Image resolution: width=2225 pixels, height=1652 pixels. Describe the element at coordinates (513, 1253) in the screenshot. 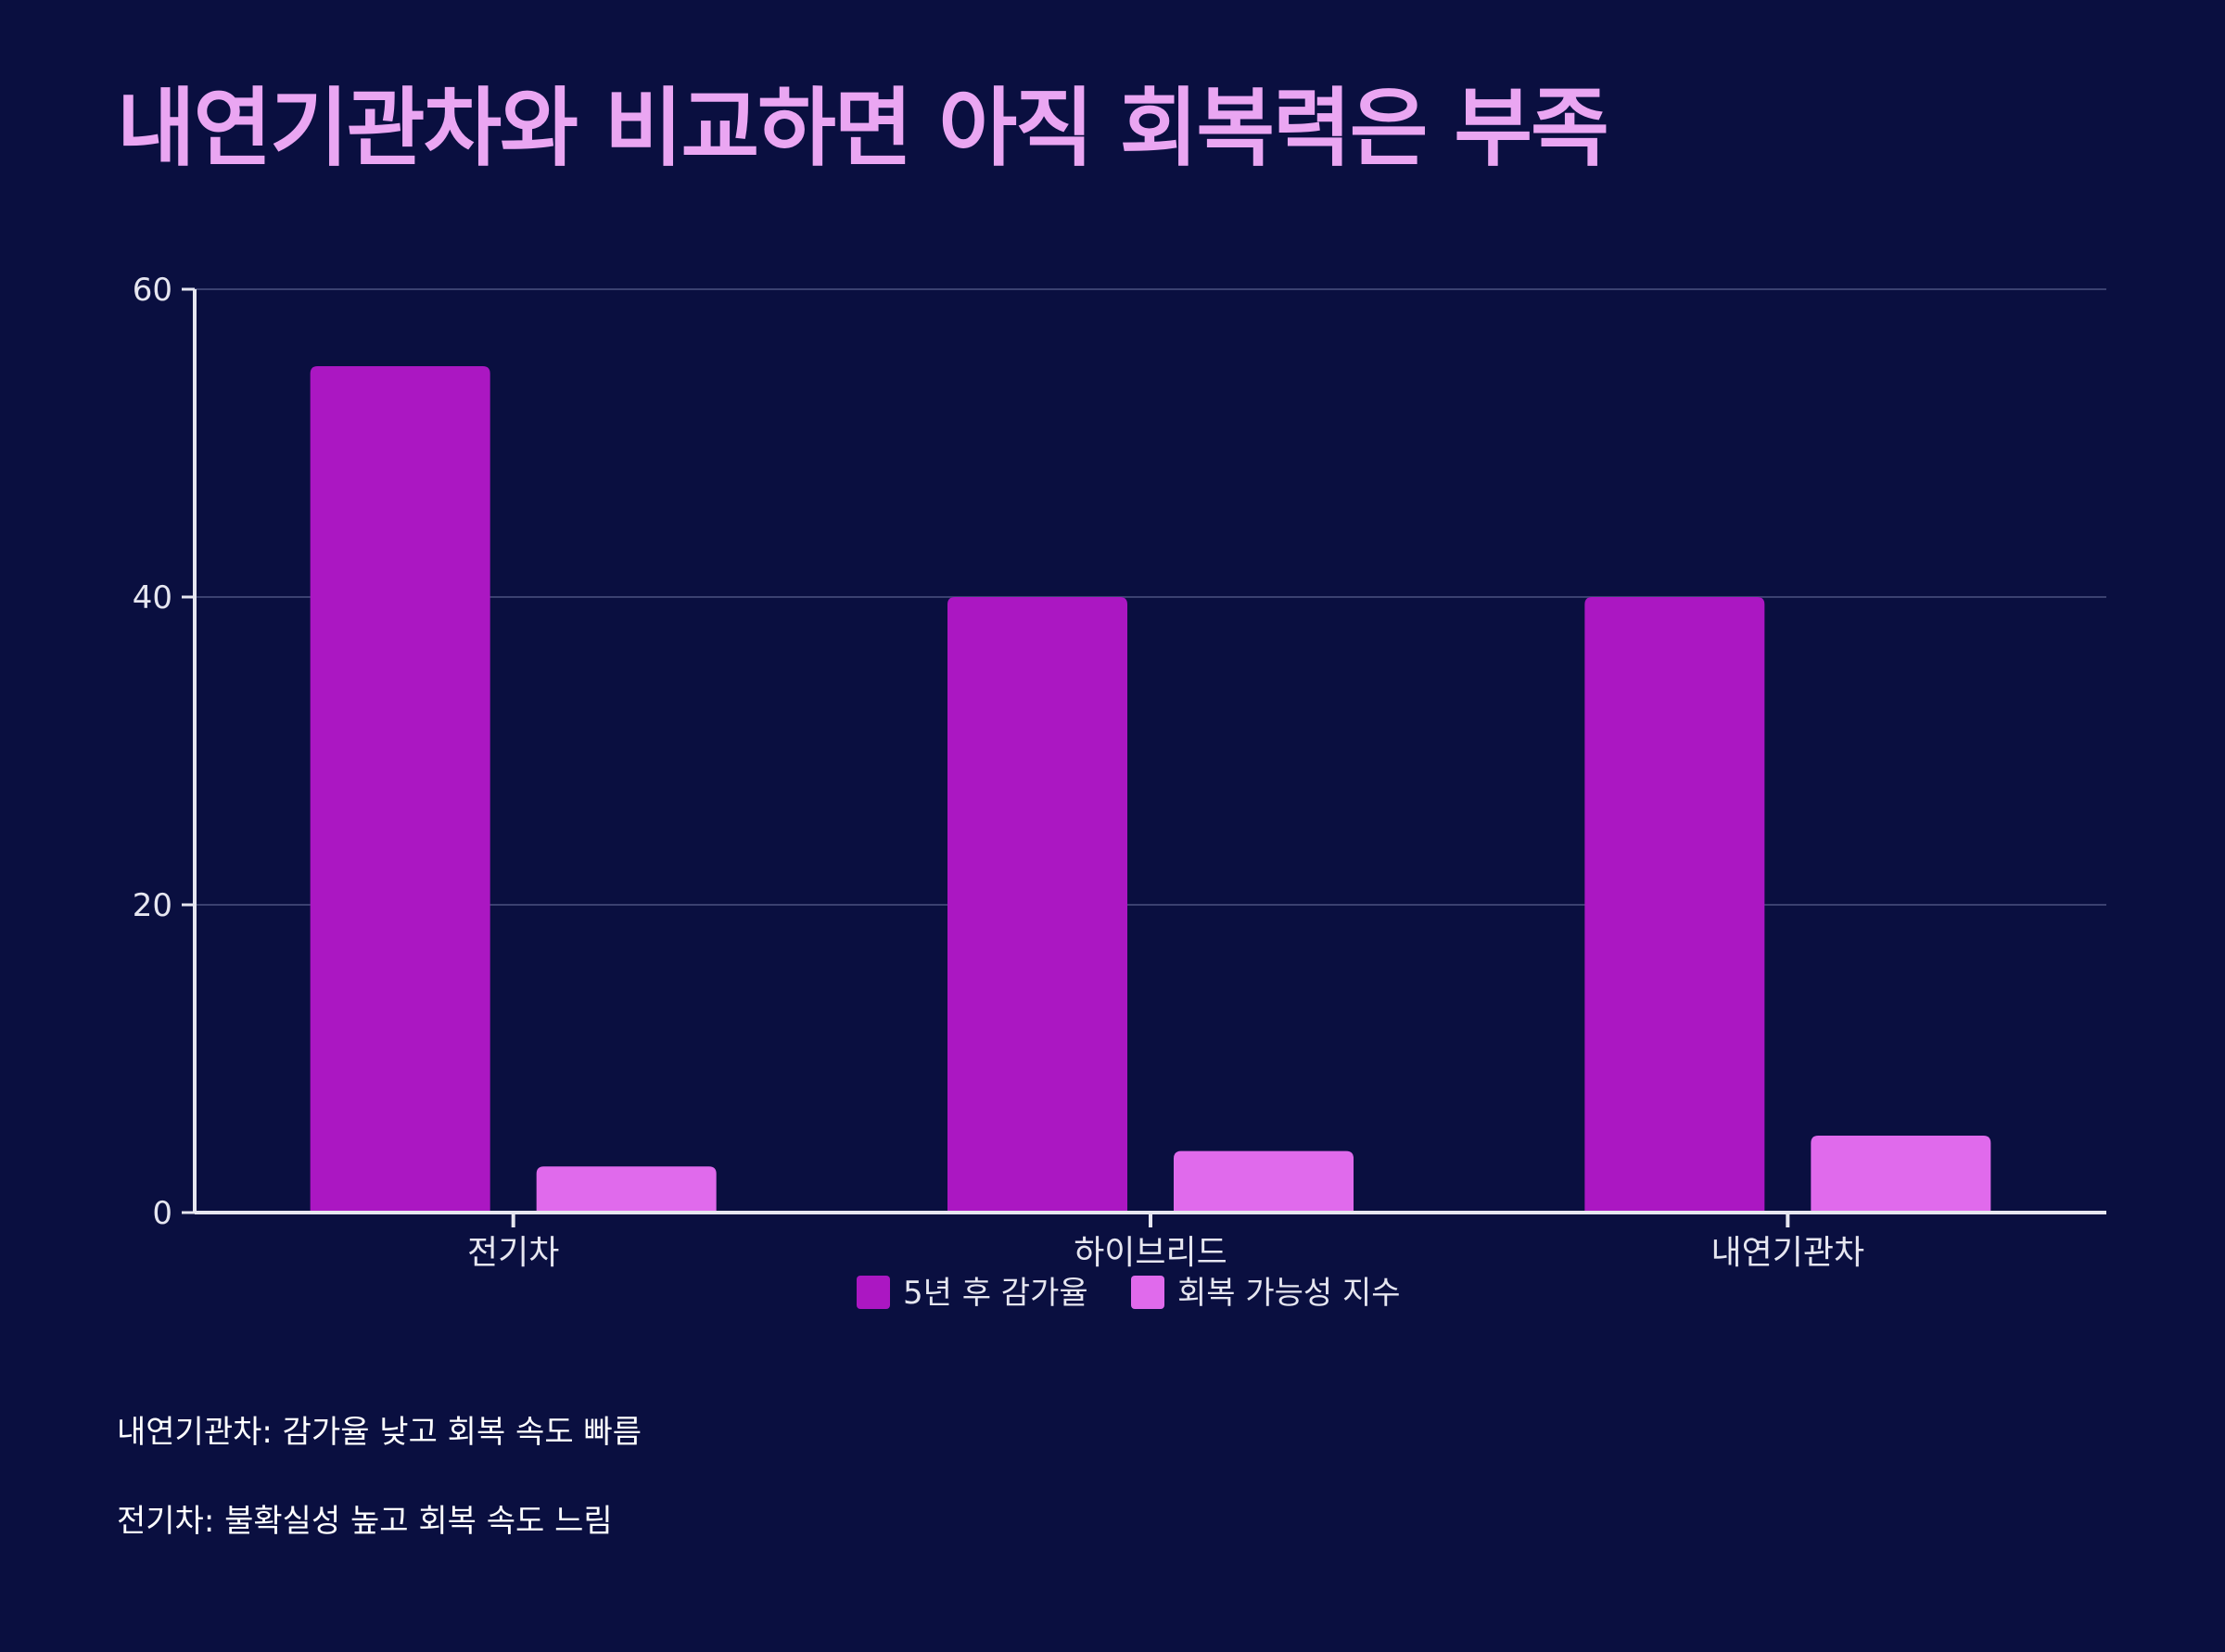

I see `x-tick-label-1: 전기차` at that location.